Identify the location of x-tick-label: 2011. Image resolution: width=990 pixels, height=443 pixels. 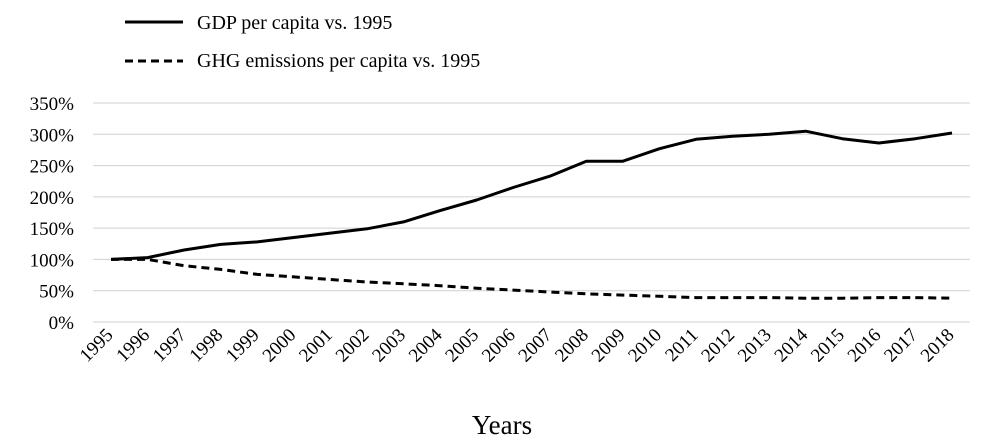
(681, 345).